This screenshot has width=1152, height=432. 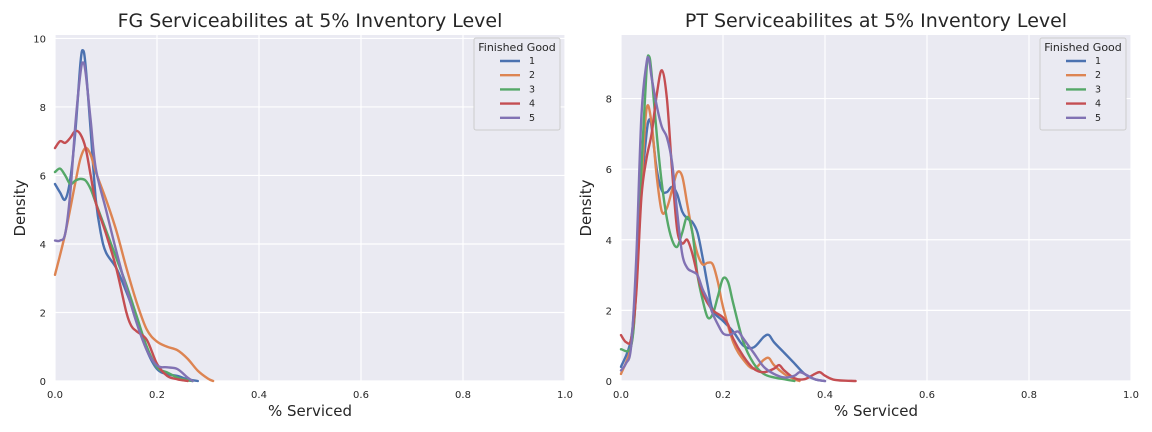 What do you see at coordinates (43, 313) in the screenshot?
I see `fg-y-tick-label: 2` at bounding box center [43, 313].